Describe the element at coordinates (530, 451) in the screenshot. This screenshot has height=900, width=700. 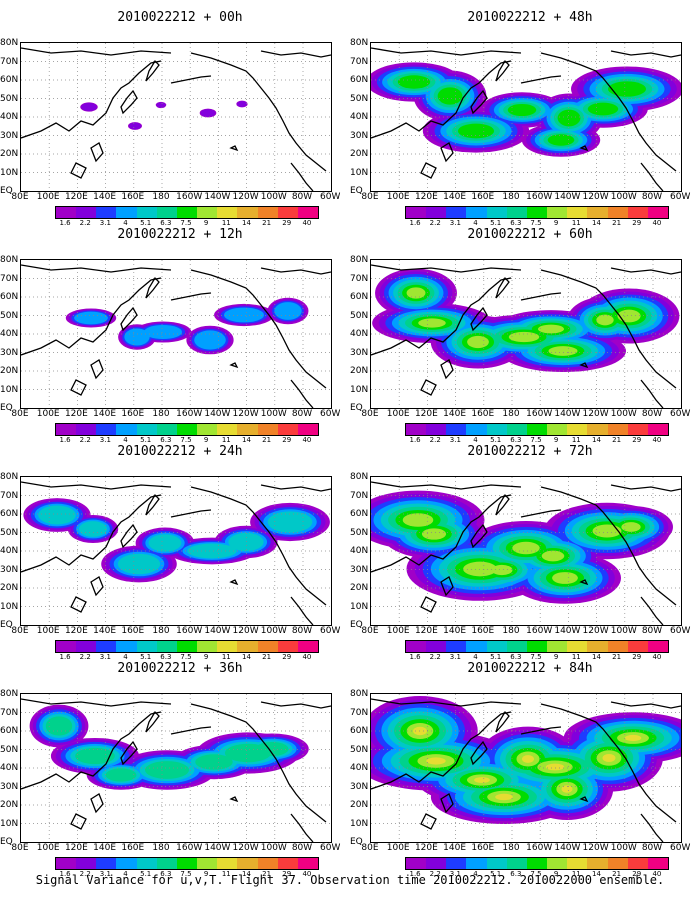
I see `panel-title: 2010022212 + 72h` at that location.